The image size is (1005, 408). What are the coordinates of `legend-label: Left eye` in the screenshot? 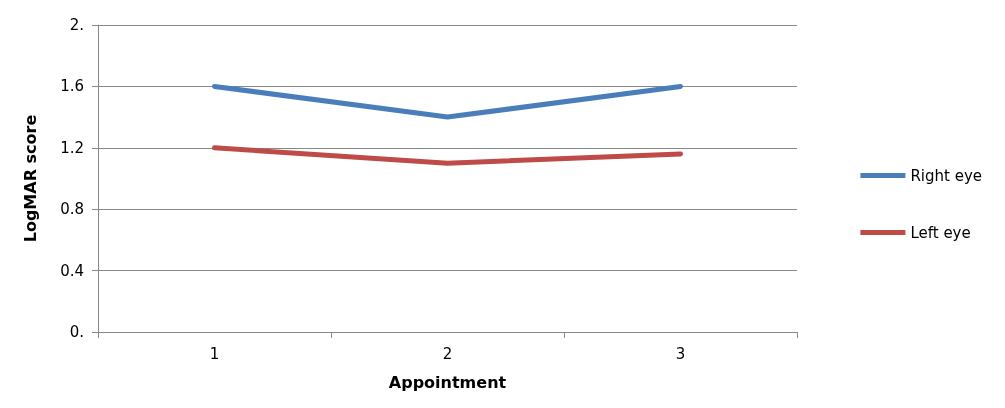 It's located at (940, 232).